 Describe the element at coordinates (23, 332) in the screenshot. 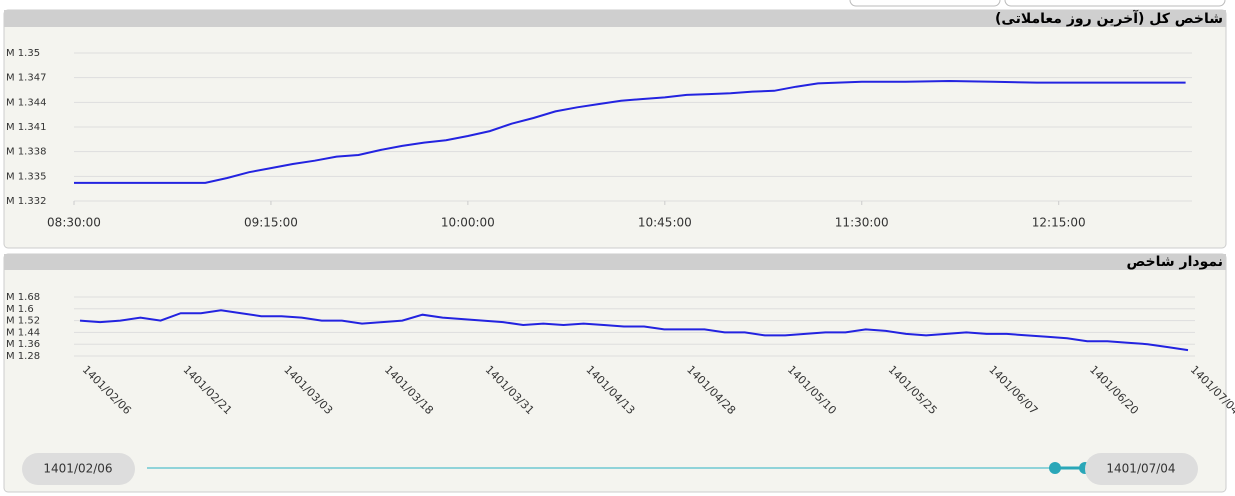

I see `y-tick-label: M 1.44` at that location.